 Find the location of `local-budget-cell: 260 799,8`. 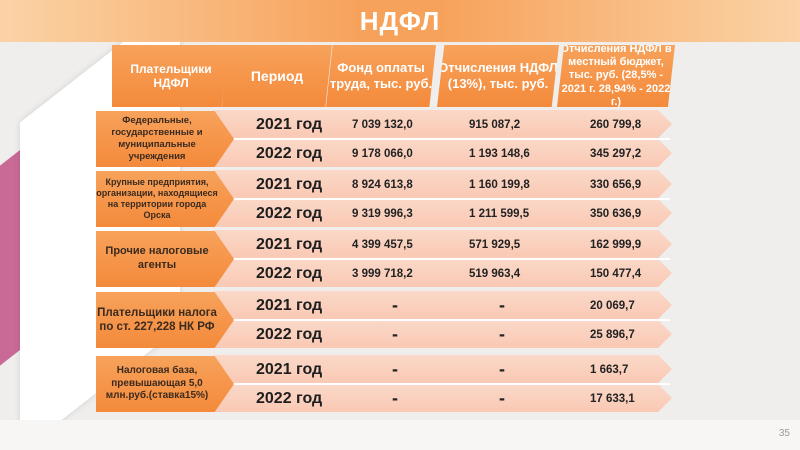

local-budget-cell: 260 799,8 is located at coordinates (616, 124).